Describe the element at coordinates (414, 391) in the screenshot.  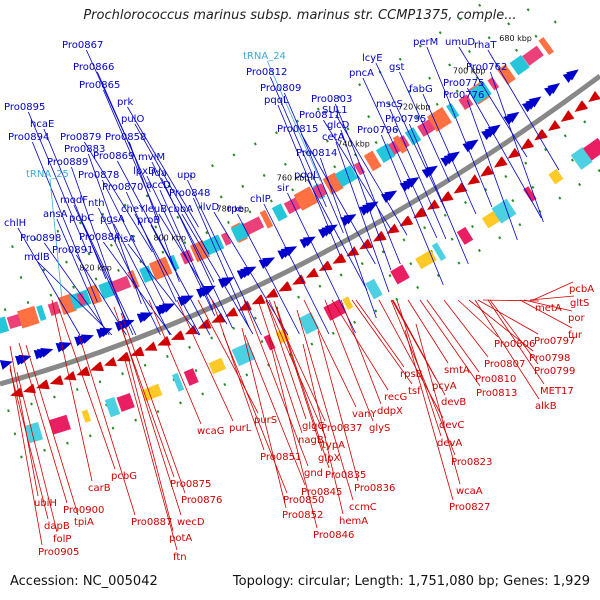
I see `gene-label-tsf: tsf` at that location.